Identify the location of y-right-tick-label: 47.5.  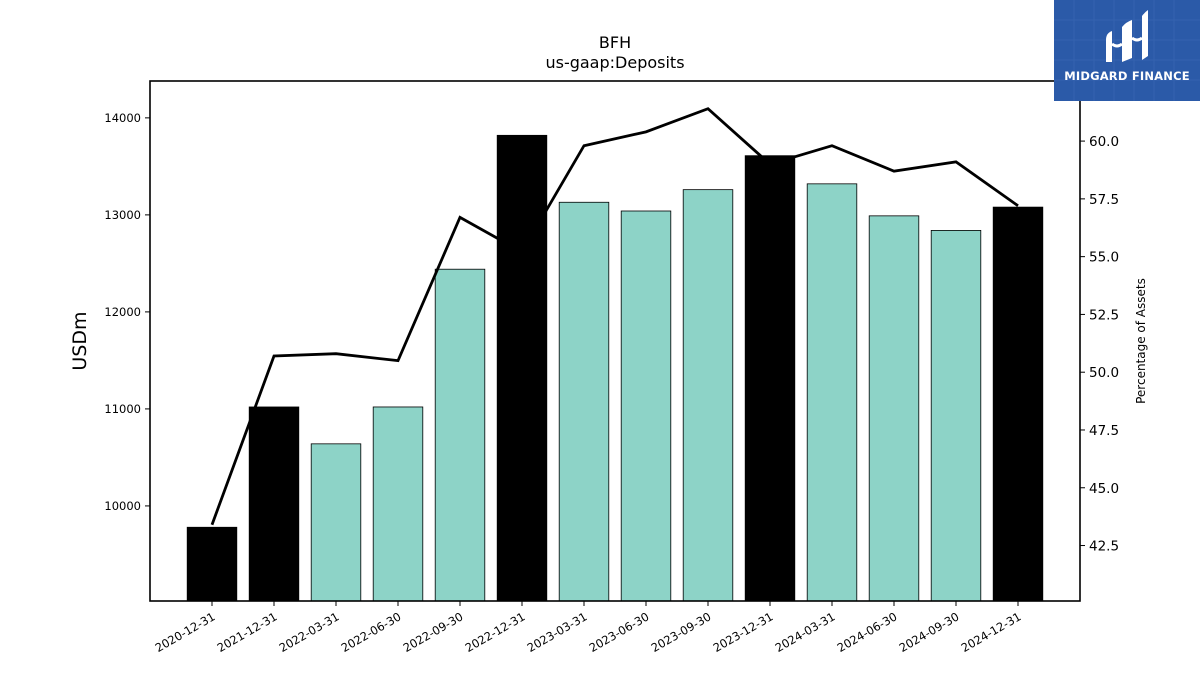
(1104, 431).